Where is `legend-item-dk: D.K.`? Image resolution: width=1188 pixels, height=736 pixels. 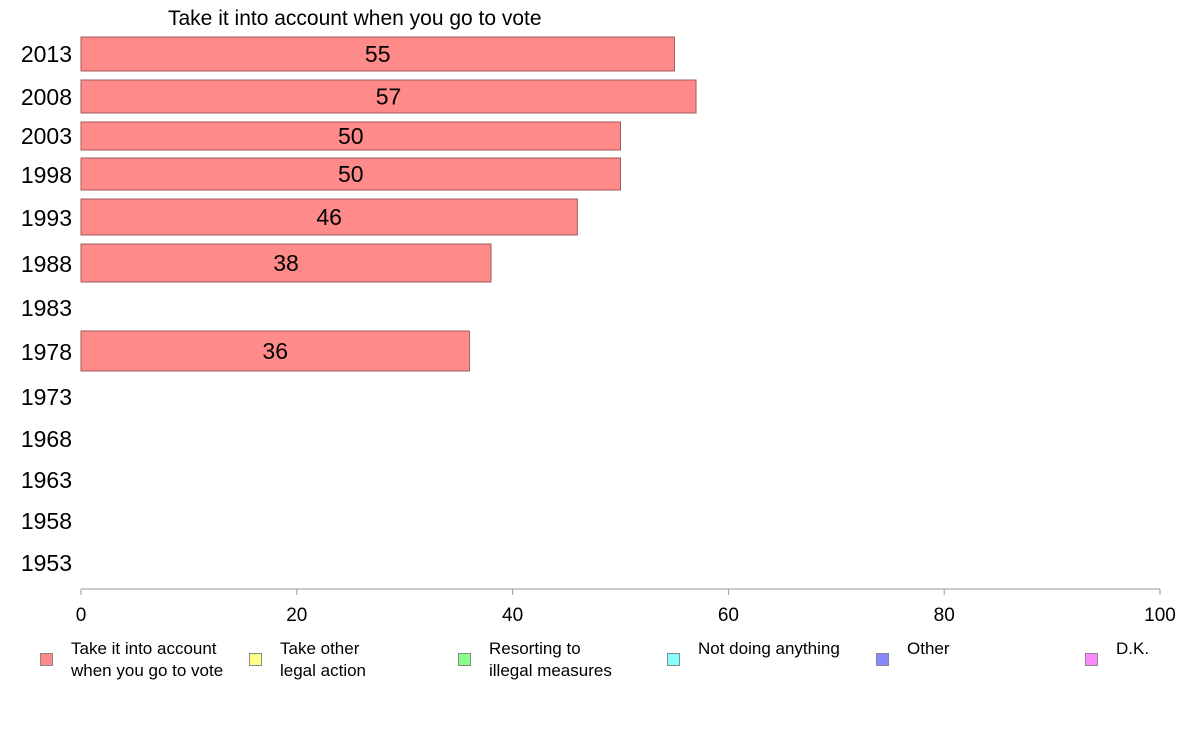 legend-item-dk: D.K. is located at coordinates (1117, 652).